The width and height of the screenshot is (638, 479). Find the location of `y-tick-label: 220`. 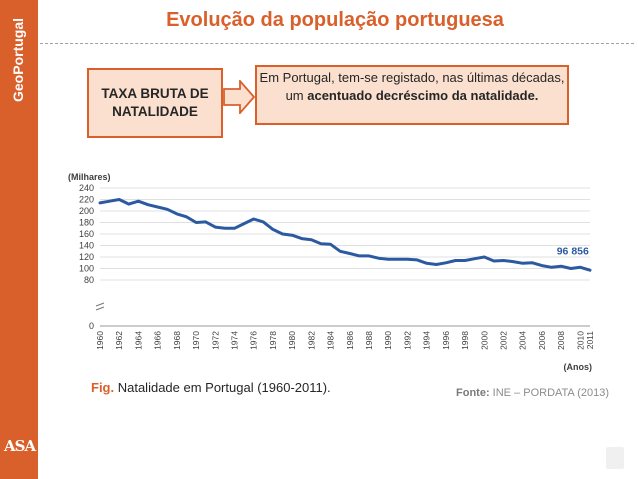

y-tick-label: 220 is located at coordinates (86, 200).